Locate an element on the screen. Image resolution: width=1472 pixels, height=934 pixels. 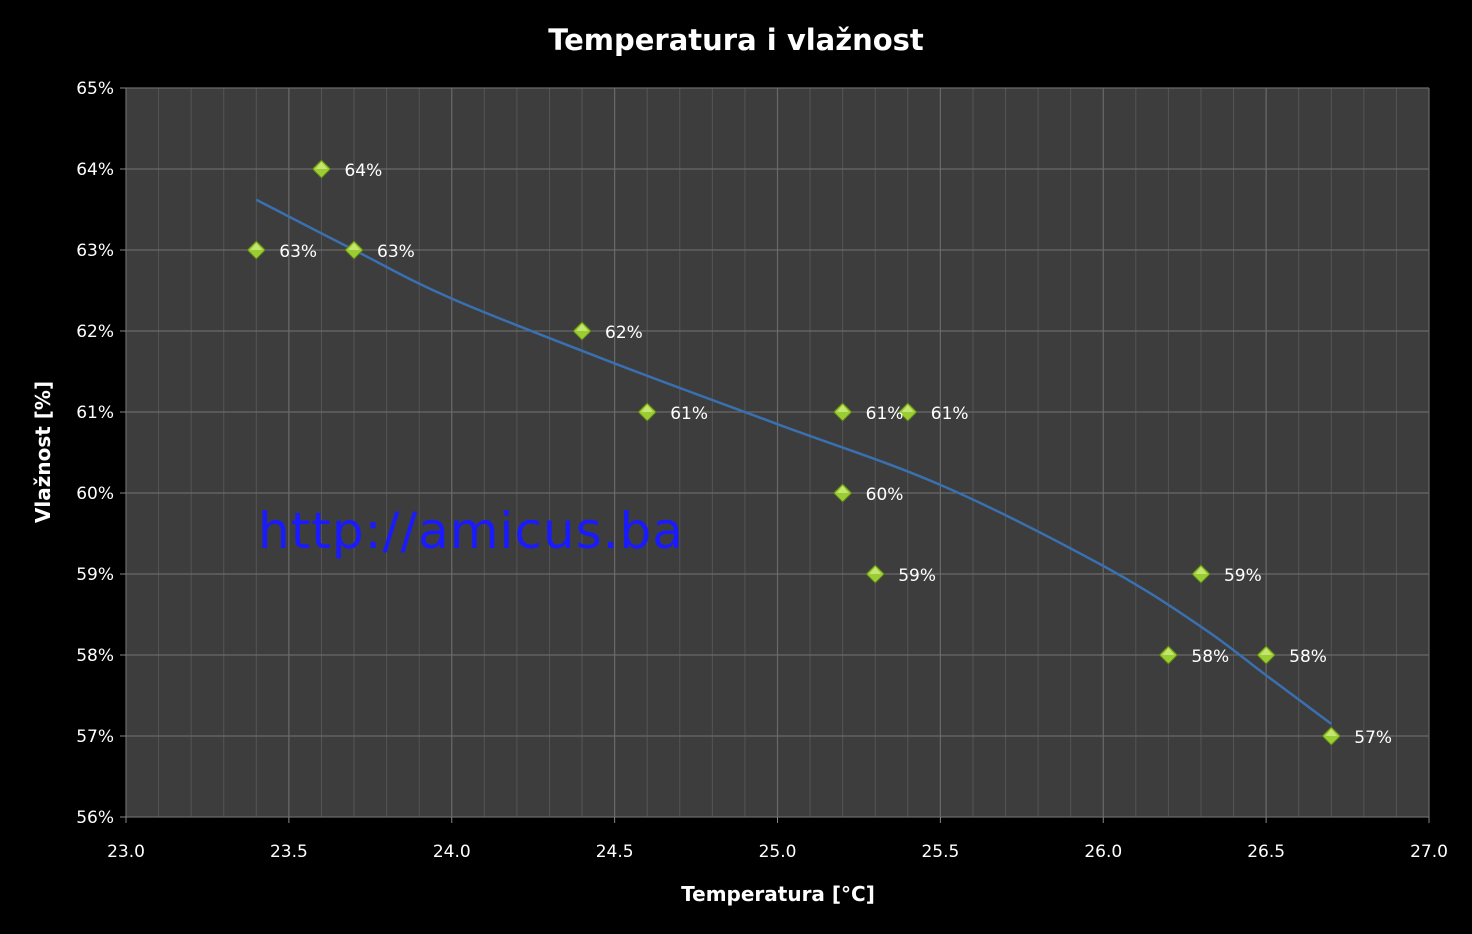
x-tick-label: 25.5 is located at coordinates (940, 852).